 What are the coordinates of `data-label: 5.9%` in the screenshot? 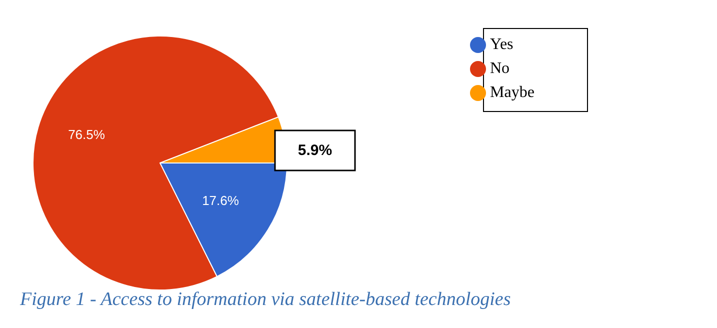 It's located at (315, 150).